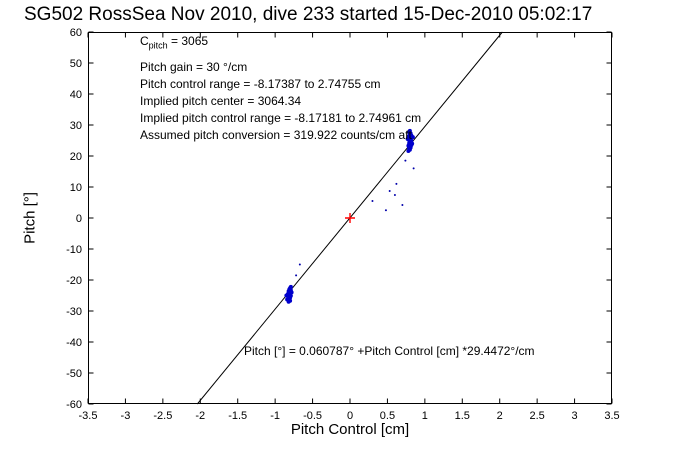  What do you see at coordinates (237, 416) in the screenshot?
I see `x-tick-label: -1.5` at bounding box center [237, 416].